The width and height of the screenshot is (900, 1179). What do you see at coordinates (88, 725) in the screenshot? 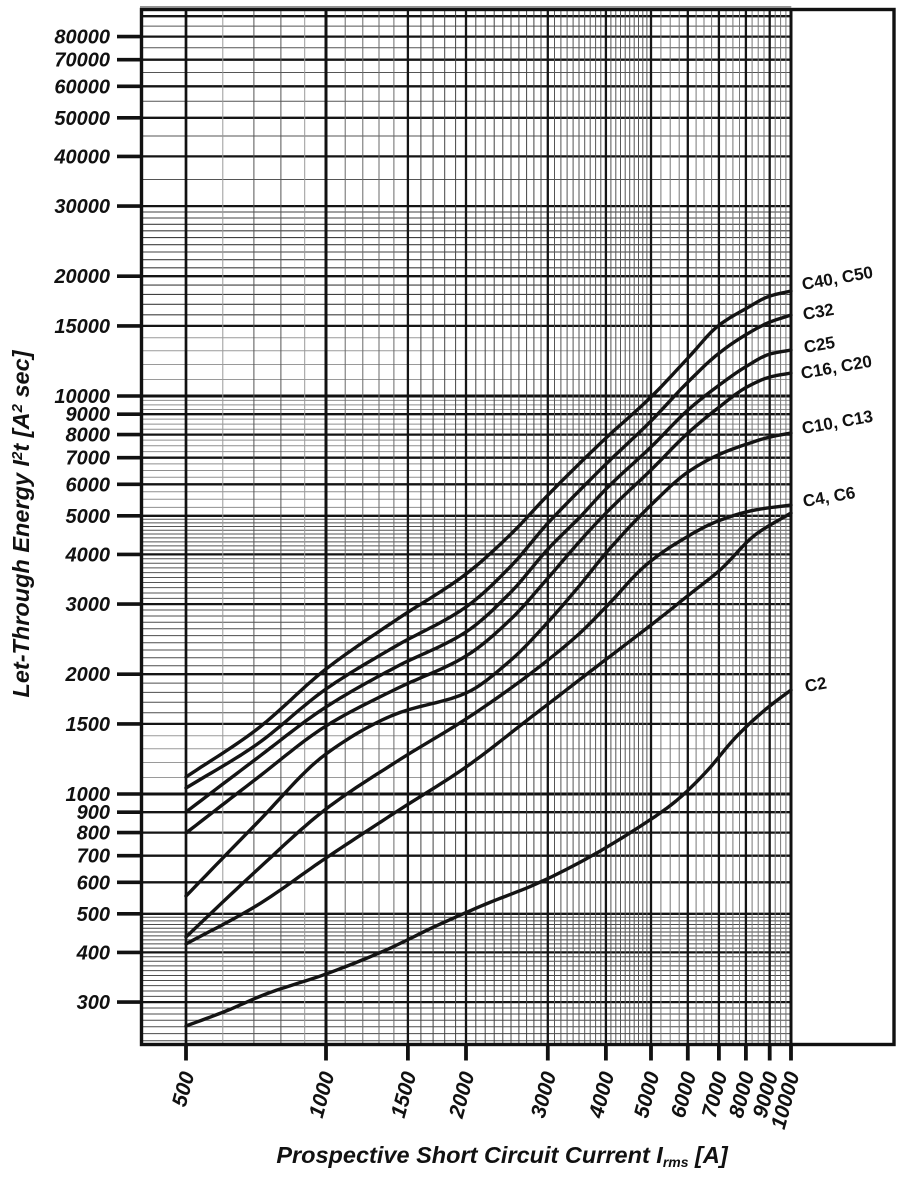
I see `svg-text: 1500` at bounding box center [88, 725].